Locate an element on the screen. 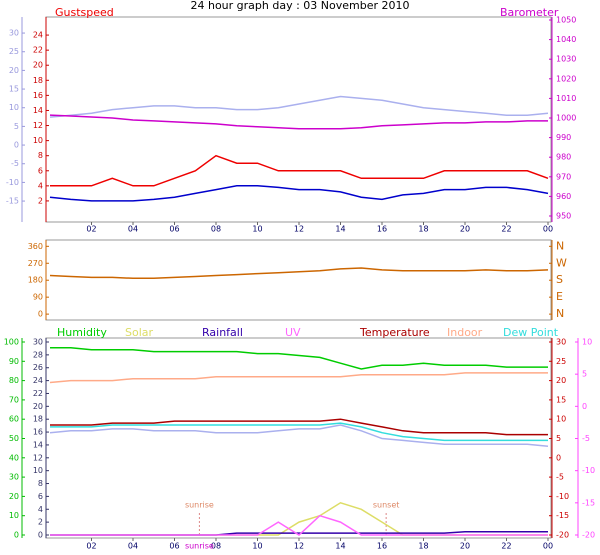 The width and height of the screenshot is (600, 555). legend-entry: Humidity is located at coordinates (82, 332).